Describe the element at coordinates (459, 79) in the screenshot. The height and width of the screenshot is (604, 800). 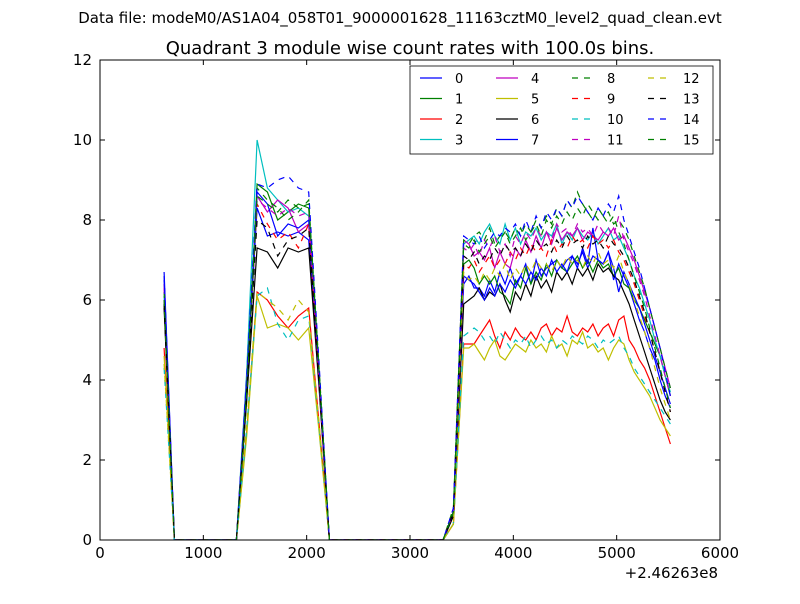
I see `legend-label-0: 0` at that location.